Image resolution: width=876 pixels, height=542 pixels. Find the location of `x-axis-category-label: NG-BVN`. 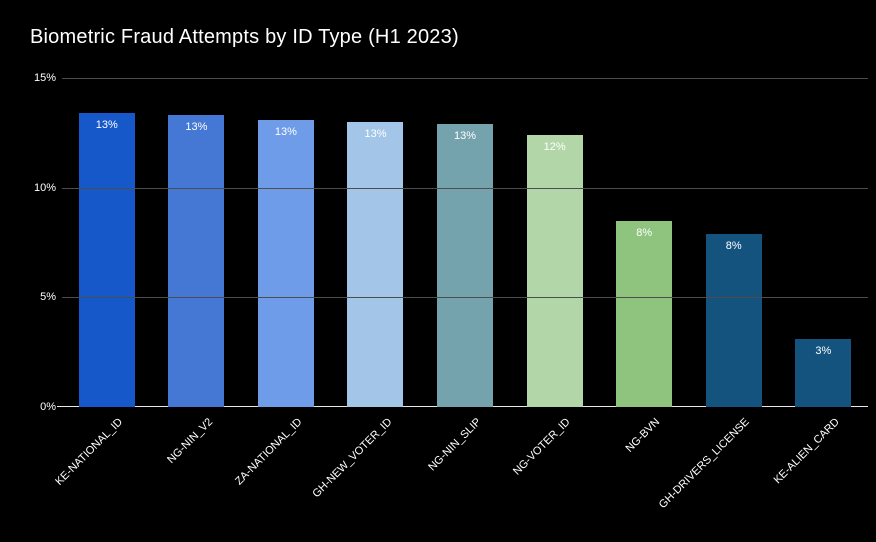

x-axis-category-label: NG-BVN is located at coordinates (643, 435).